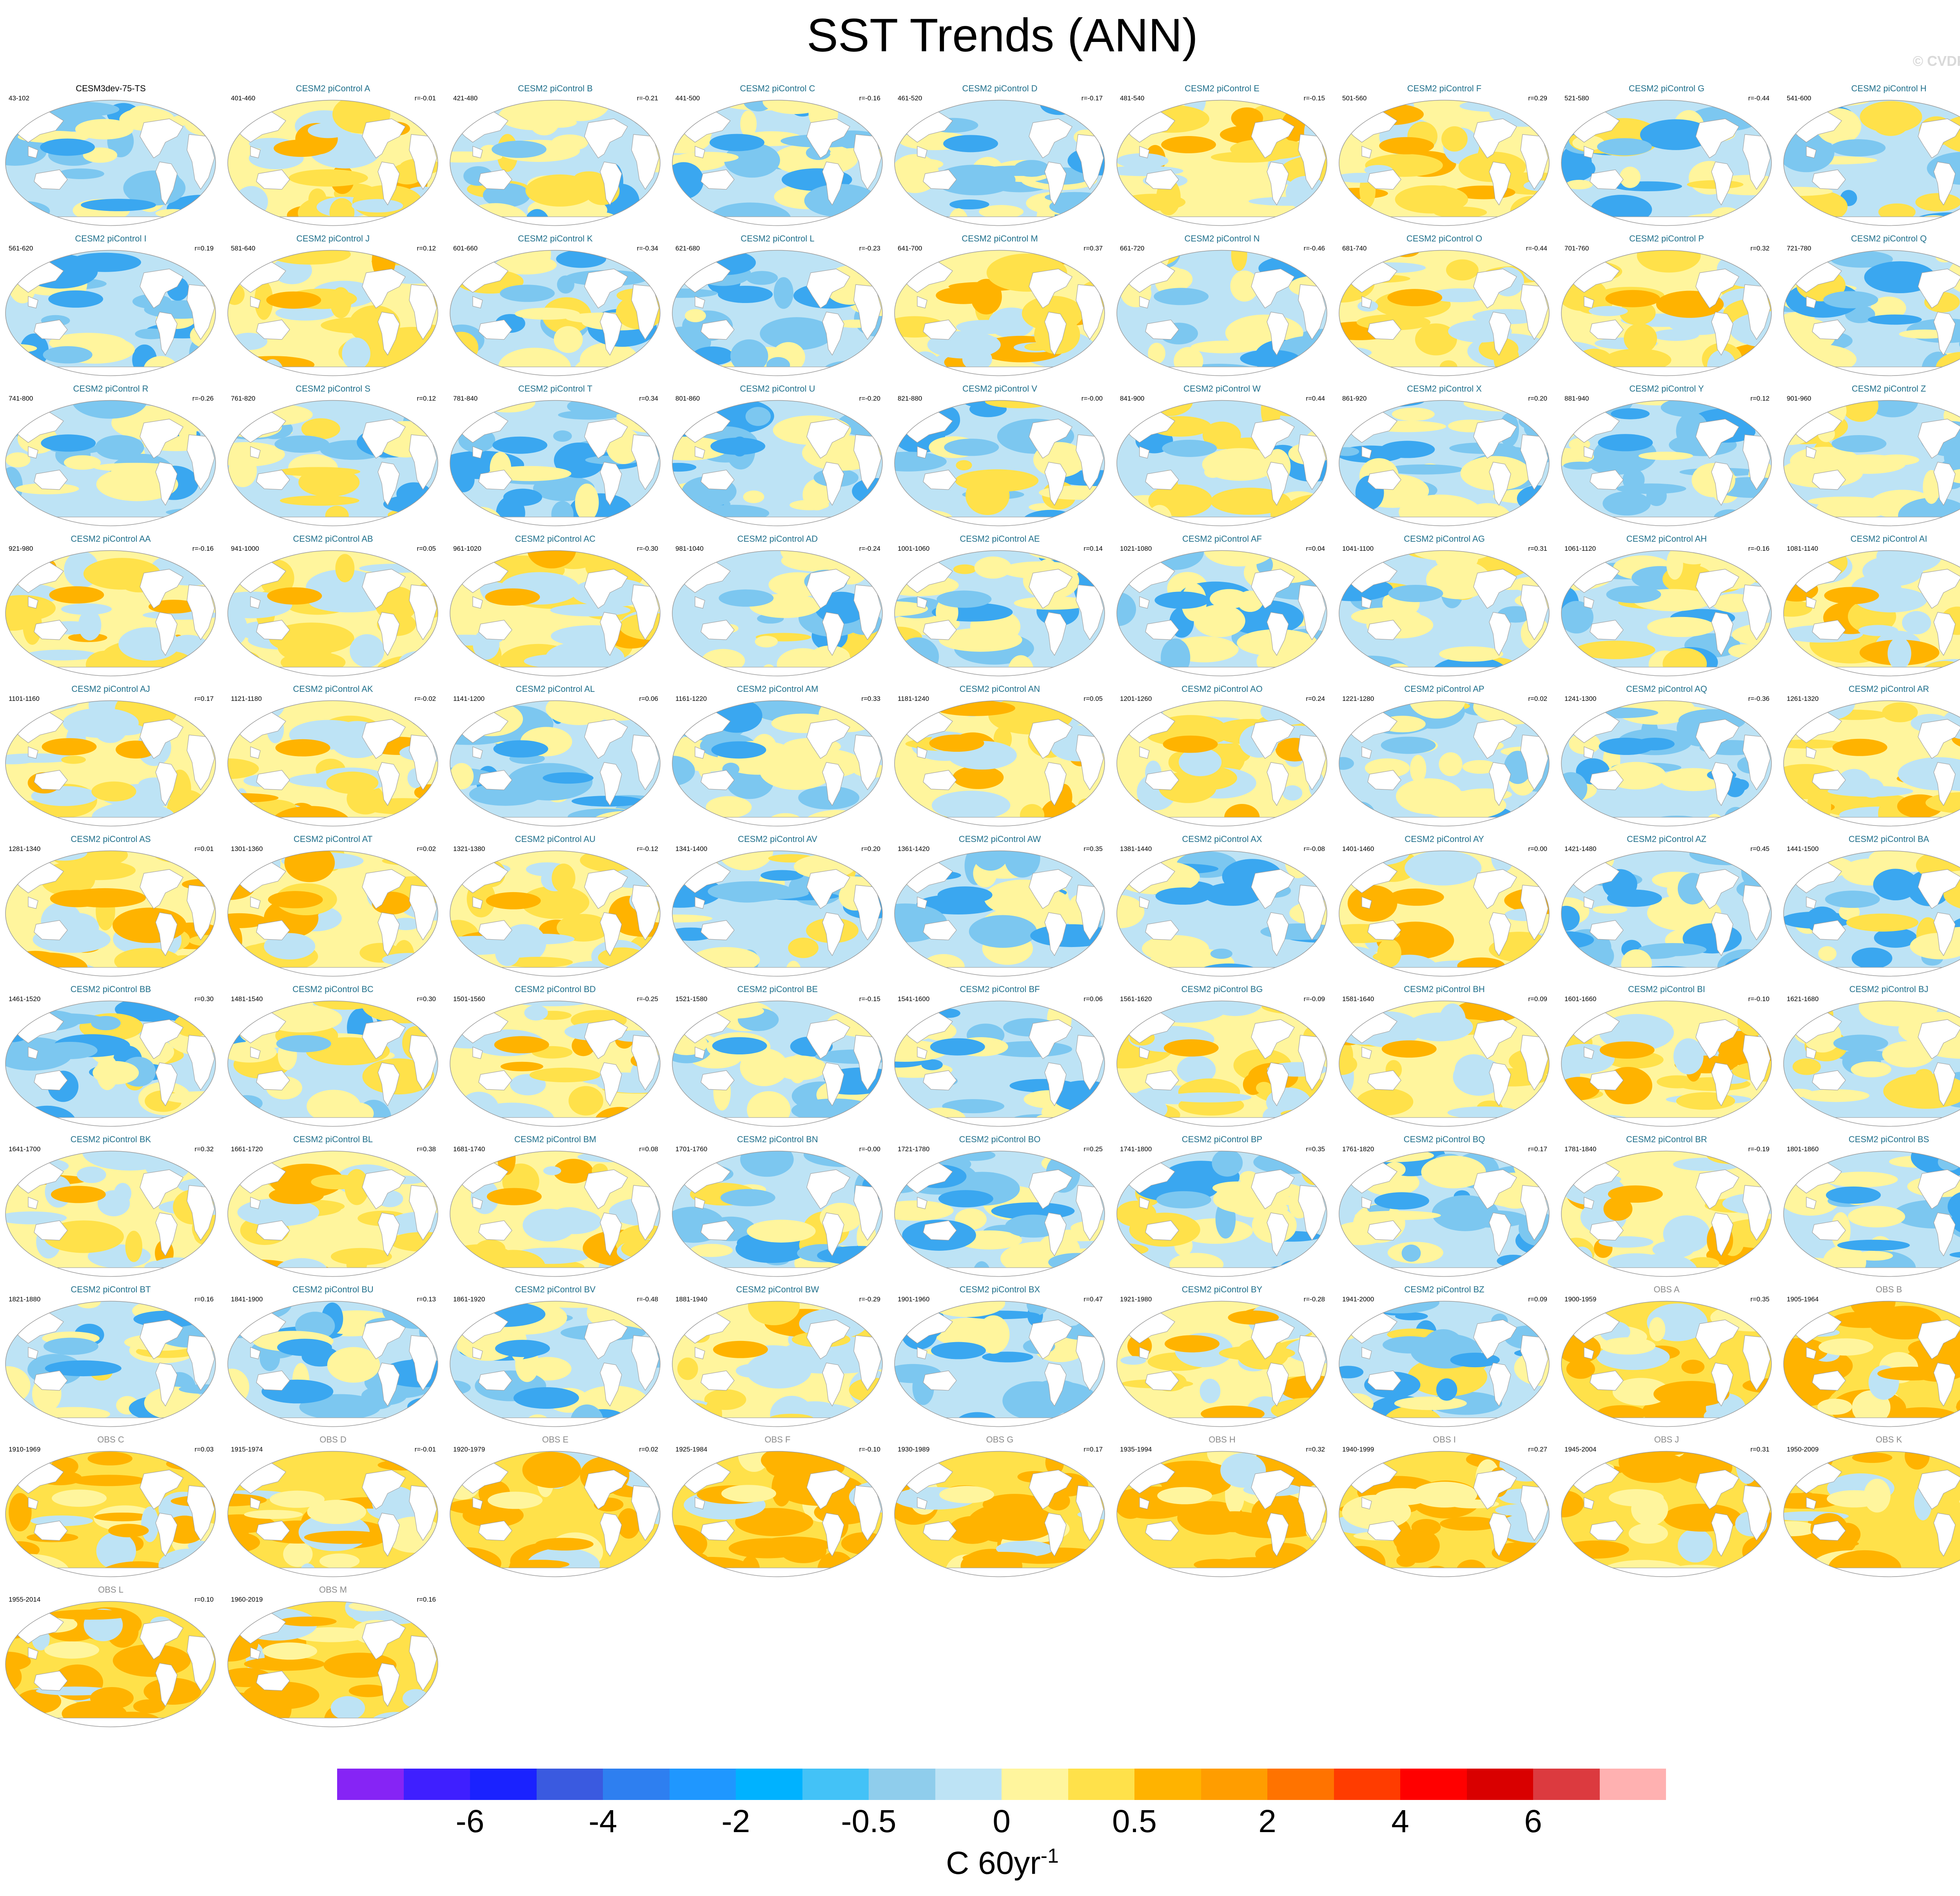 The height and width of the screenshot is (1896, 1960). Describe the element at coordinates (1132, 248) in the screenshot. I see `panel-years: 661-720` at that location.